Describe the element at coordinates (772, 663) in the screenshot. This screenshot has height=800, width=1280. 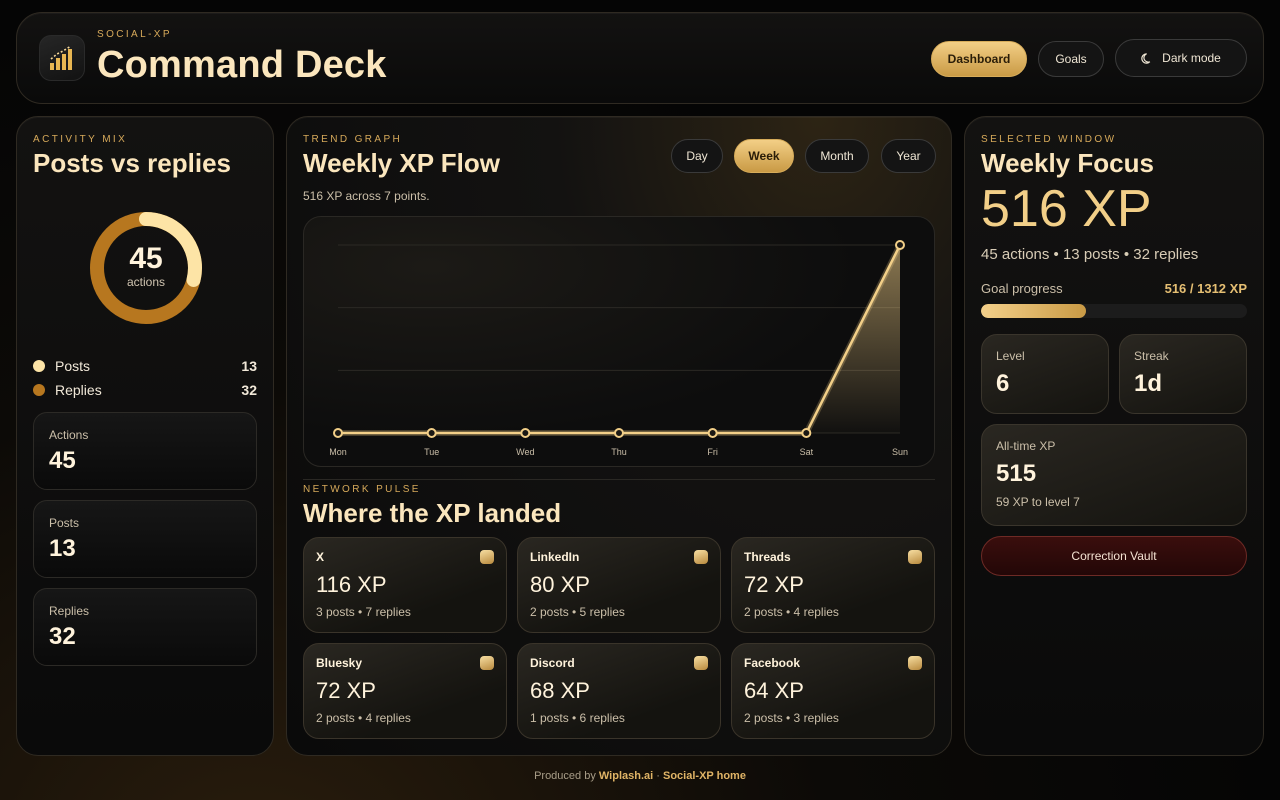
I see `network-name: Facebook` at that location.